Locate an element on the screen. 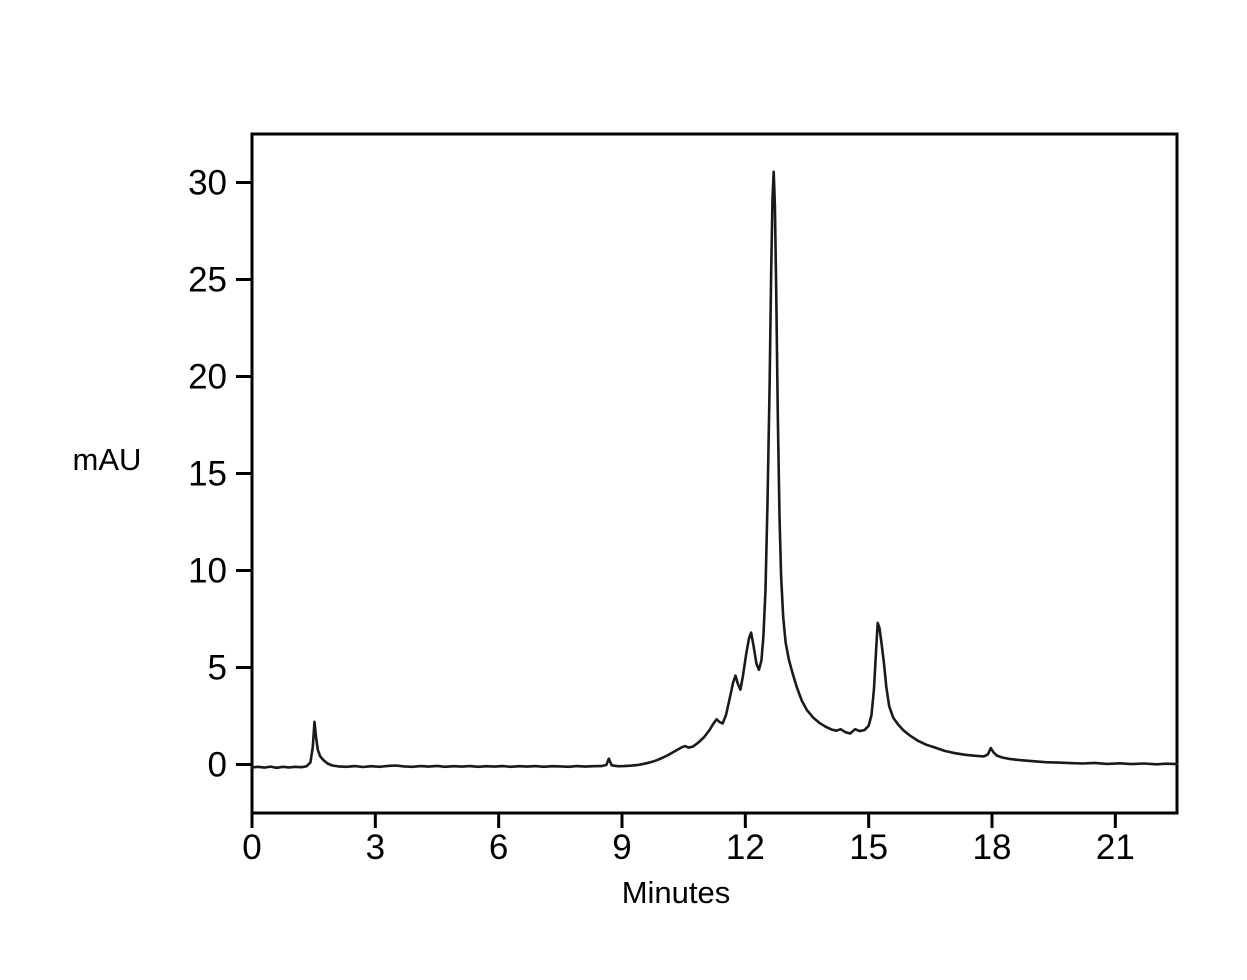 Image resolution: width=1247 pixels, height=980 pixels. x-tick-label: 9 is located at coordinates (621, 847).